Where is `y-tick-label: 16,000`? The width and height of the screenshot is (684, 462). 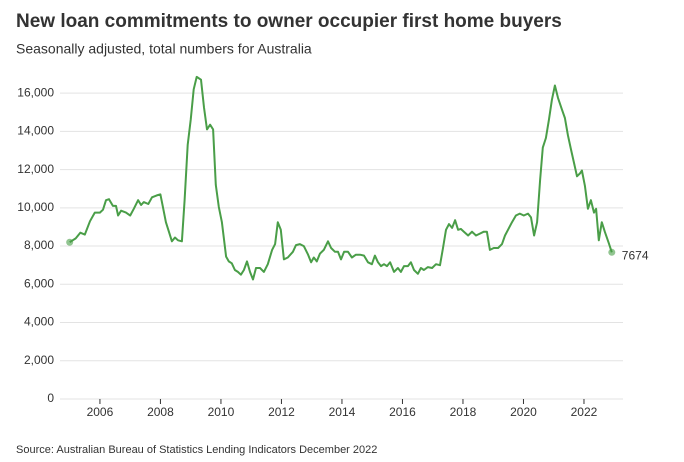
y-tick-label: 16,000 is located at coordinates (35, 92).